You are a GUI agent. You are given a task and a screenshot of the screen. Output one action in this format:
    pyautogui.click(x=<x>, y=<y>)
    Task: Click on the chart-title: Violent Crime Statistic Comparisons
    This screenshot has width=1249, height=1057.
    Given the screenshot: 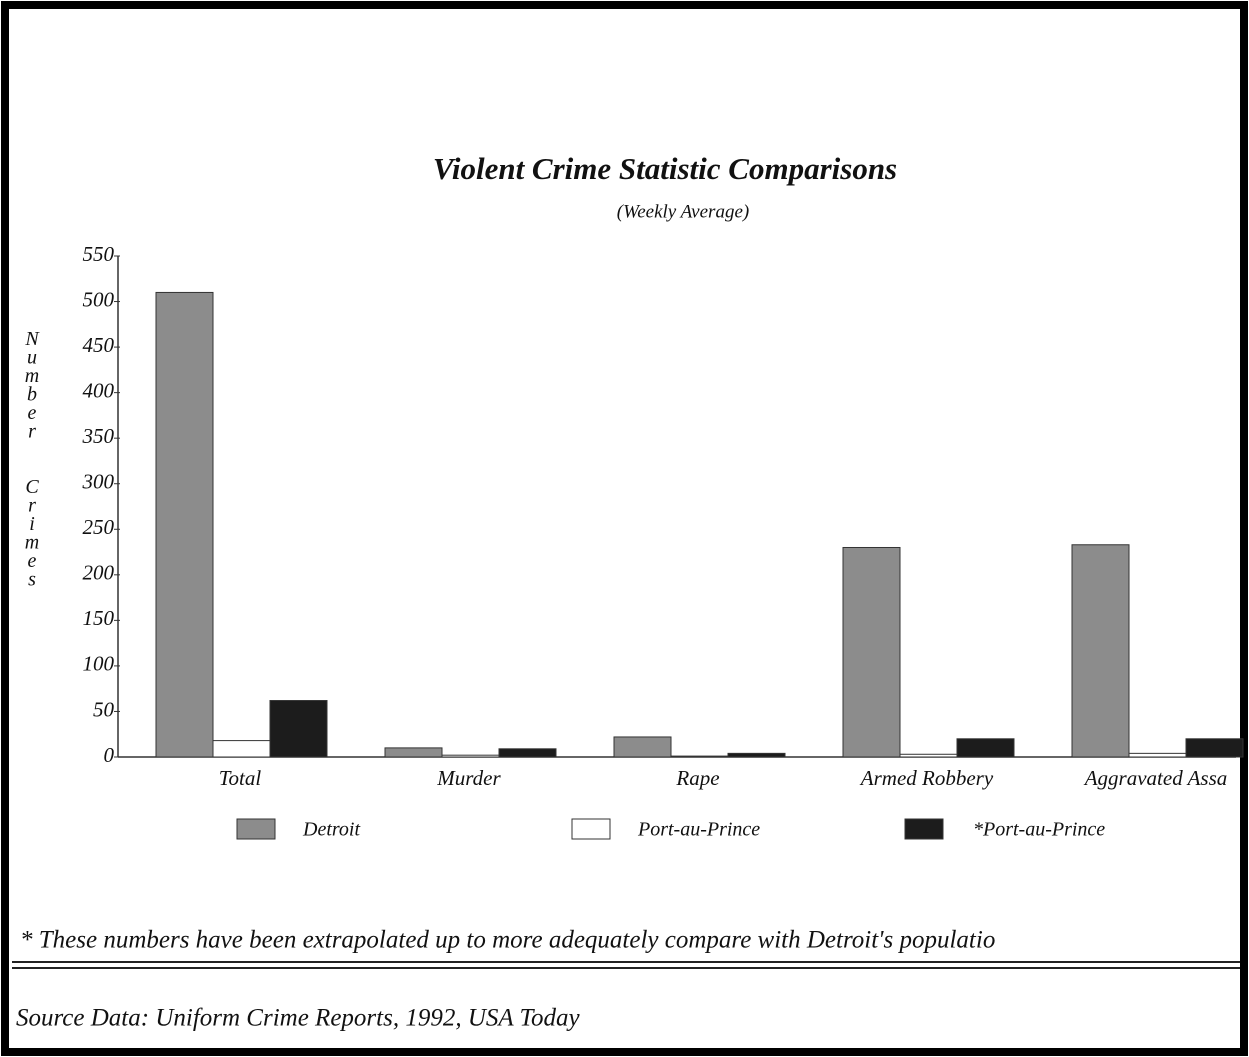 What is the action you would take?
    pyautogui.click(x=665, y=168)
    